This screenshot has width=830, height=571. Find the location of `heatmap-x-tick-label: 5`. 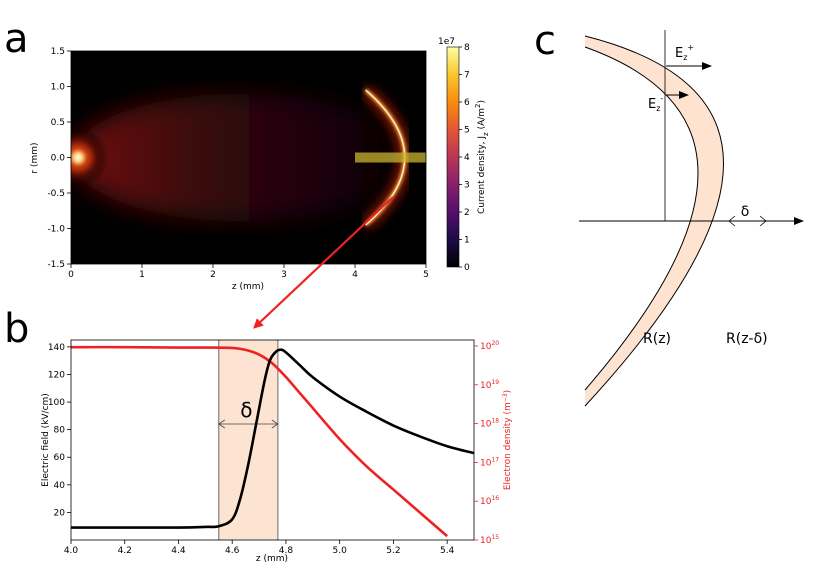

heatmap-x-tick-label: 5 is located at coordinates (426, 275).